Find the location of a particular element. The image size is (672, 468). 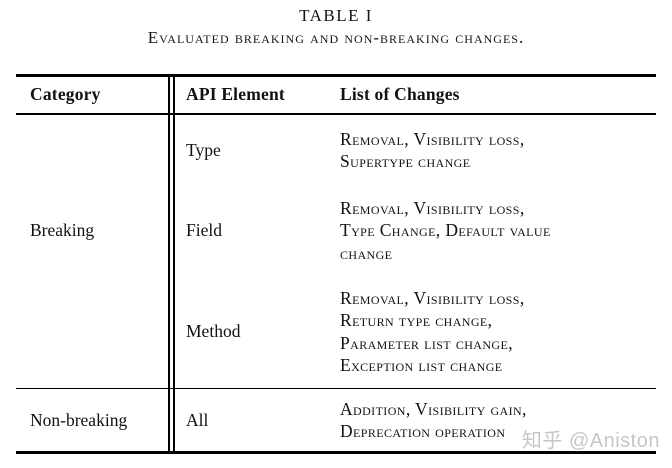

column-header-api-element: API Element is located at coordinates (254, 94).